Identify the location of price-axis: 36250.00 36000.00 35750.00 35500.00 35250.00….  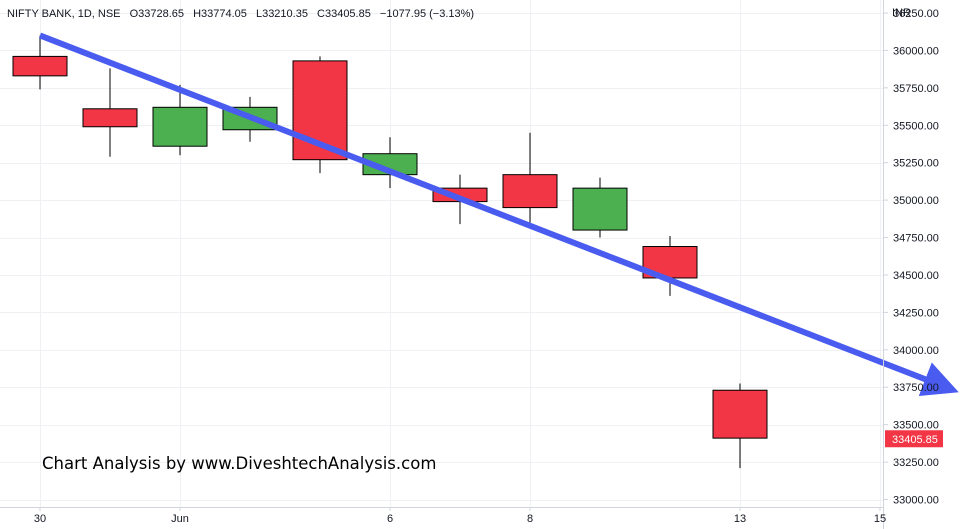
(911, 257).